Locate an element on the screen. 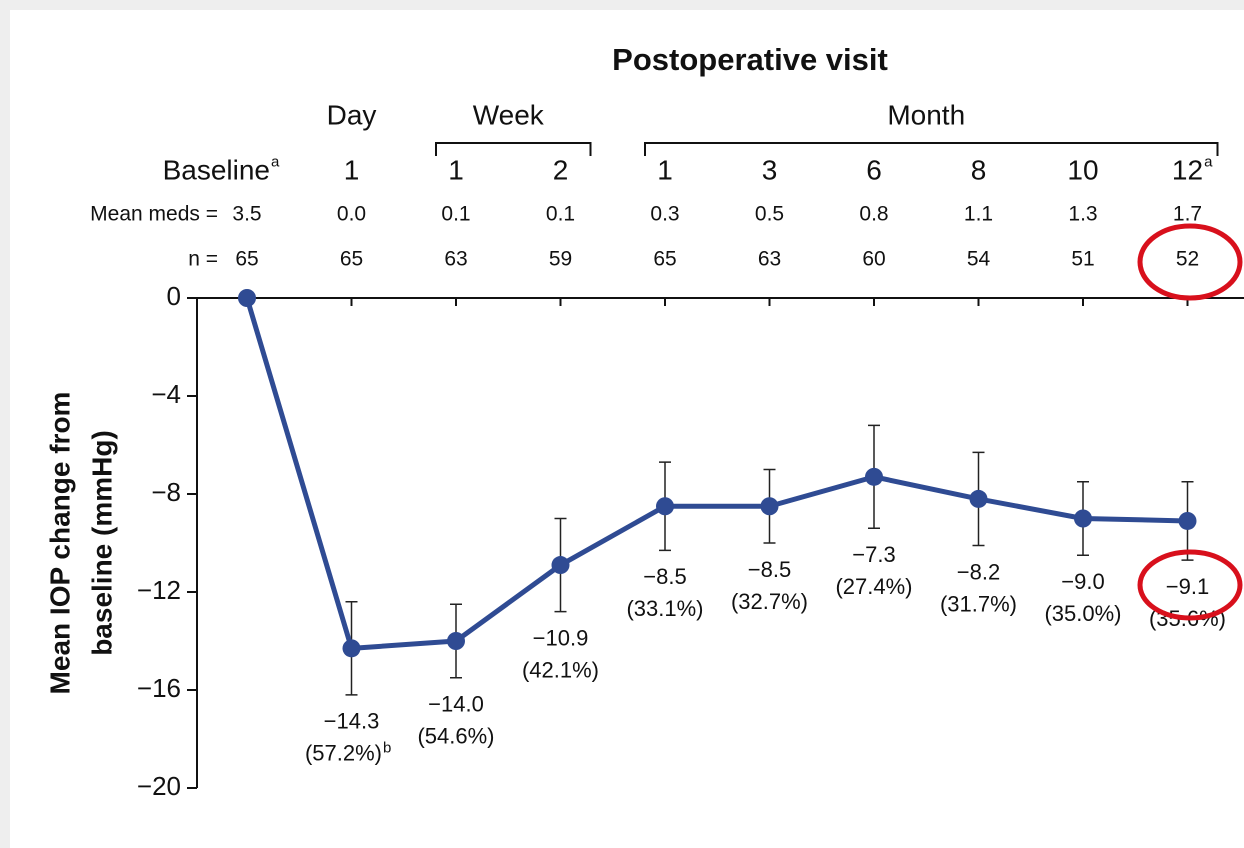  y-axis-label: baseline (mmHg) is located at coordinates (101, 543).